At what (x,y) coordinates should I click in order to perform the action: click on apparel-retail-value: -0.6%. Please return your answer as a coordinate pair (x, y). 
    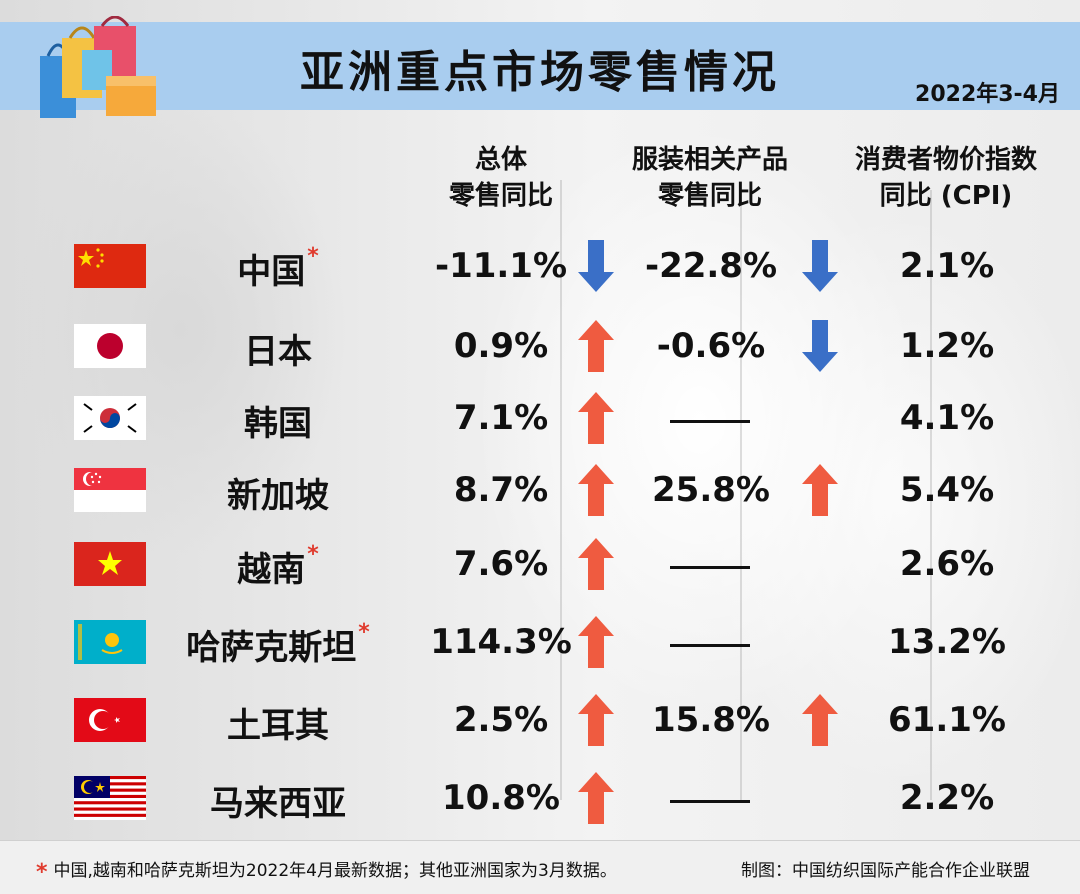
    Looking at the image, I should click on (711, 346).